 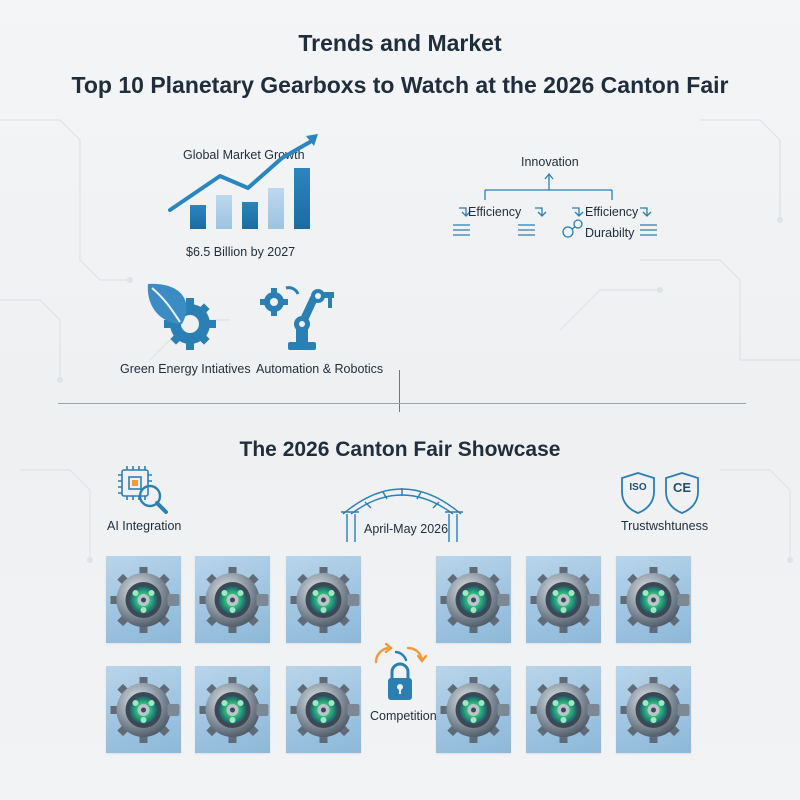 What do you see at coordinates (406, 529) in the screenshot?
I see `fair-dates-label: April-May 2026` at bounding box center [406, 529].